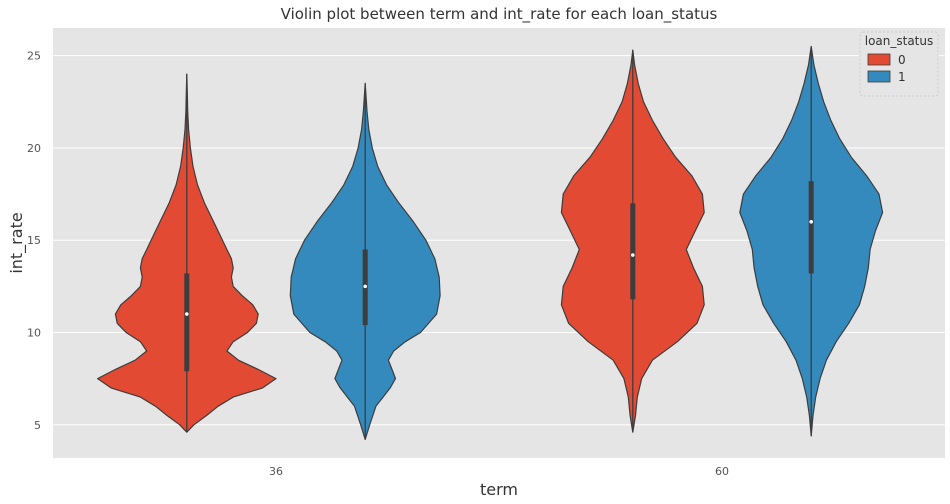 The height and width of the screenshot is (504, 950). What do you see at coordinates (902, 60) in the screenshot?
I see `legend-label: 0` at bounding box center [902, 60].